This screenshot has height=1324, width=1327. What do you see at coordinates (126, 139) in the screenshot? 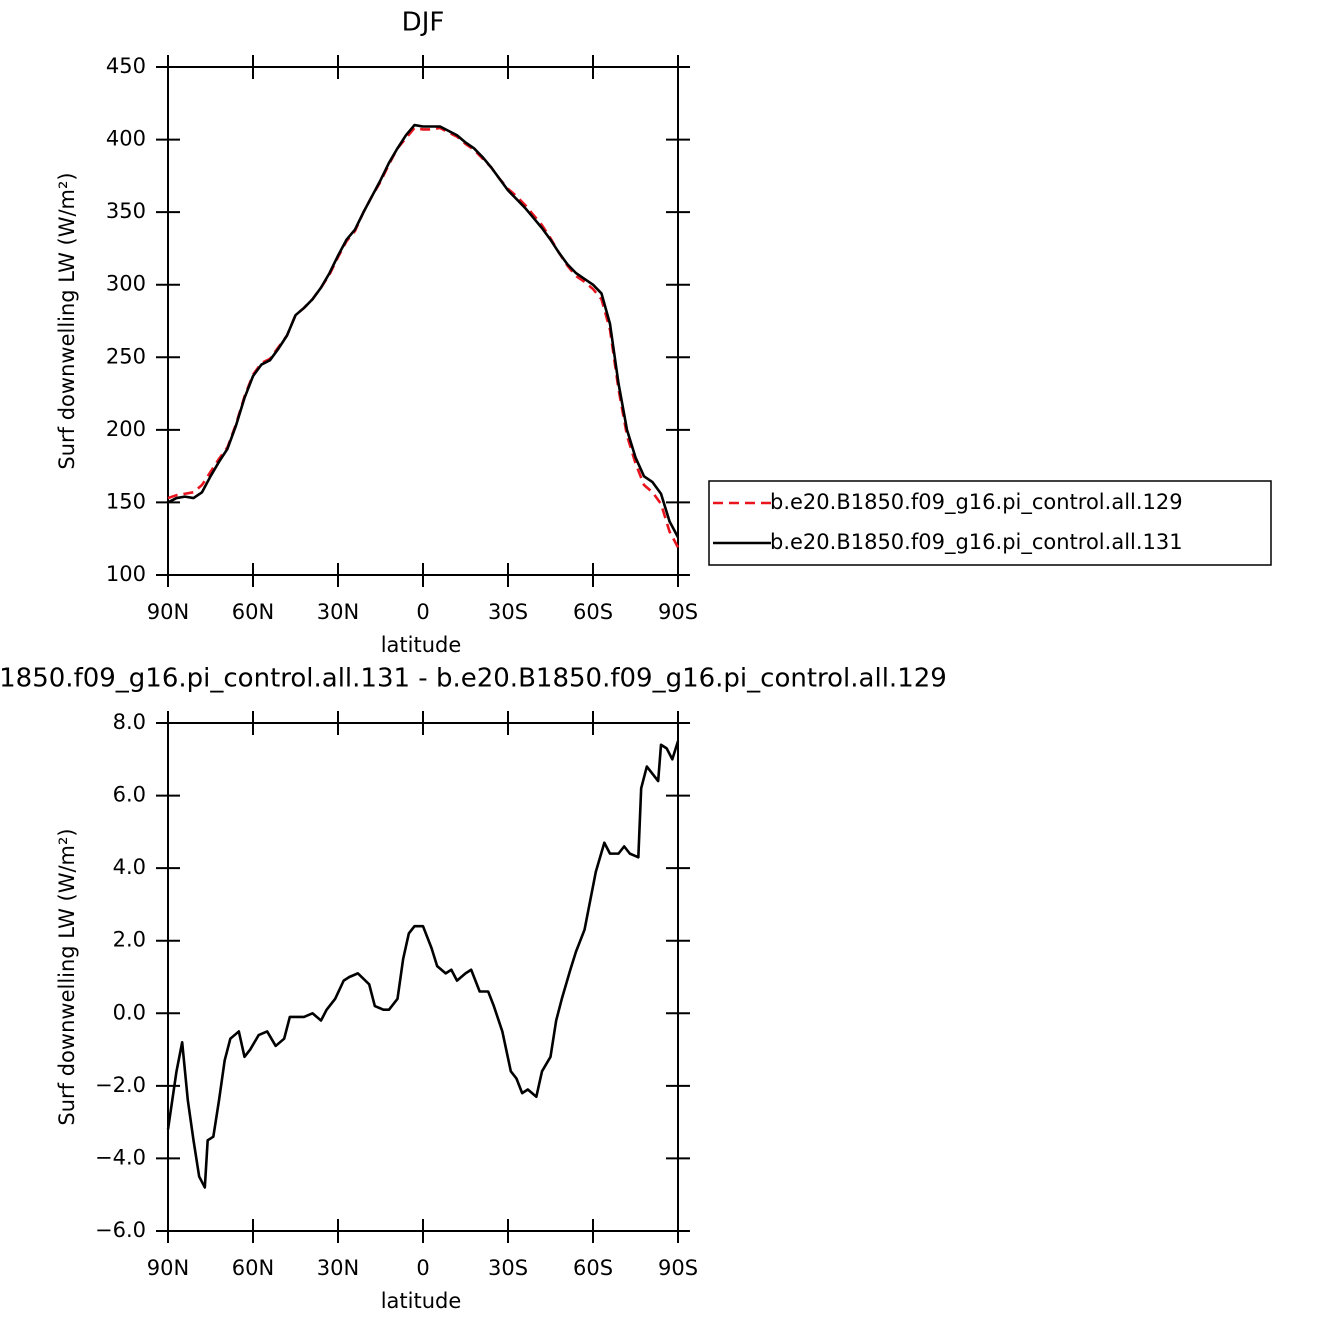
I see `y-tick-label: 400` at bounding box center [126, 139].